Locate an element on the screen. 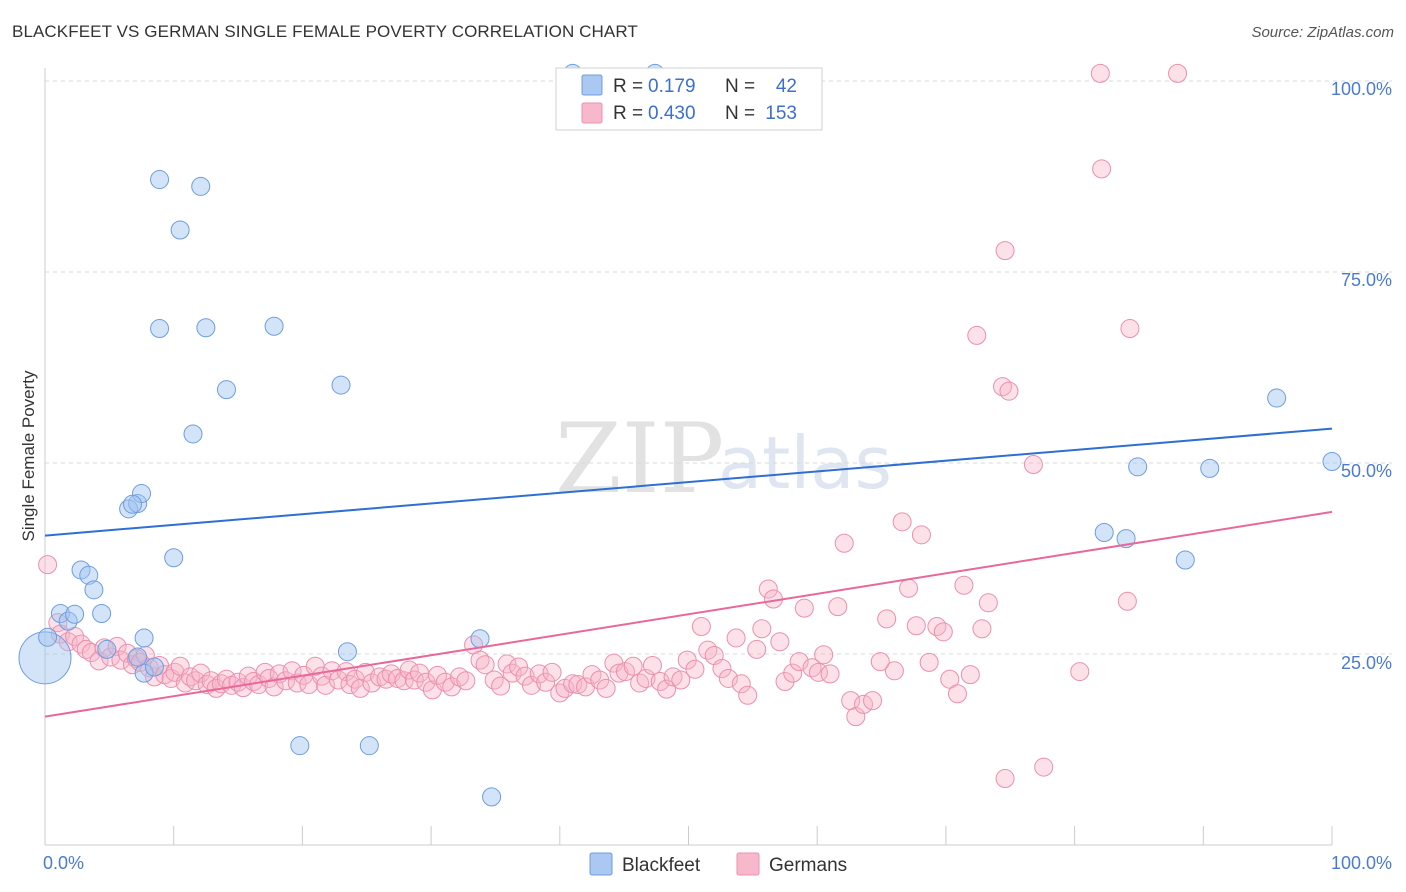 The image size is (1406, 892). x-axis-ticks is located at coordinates (688, 835).